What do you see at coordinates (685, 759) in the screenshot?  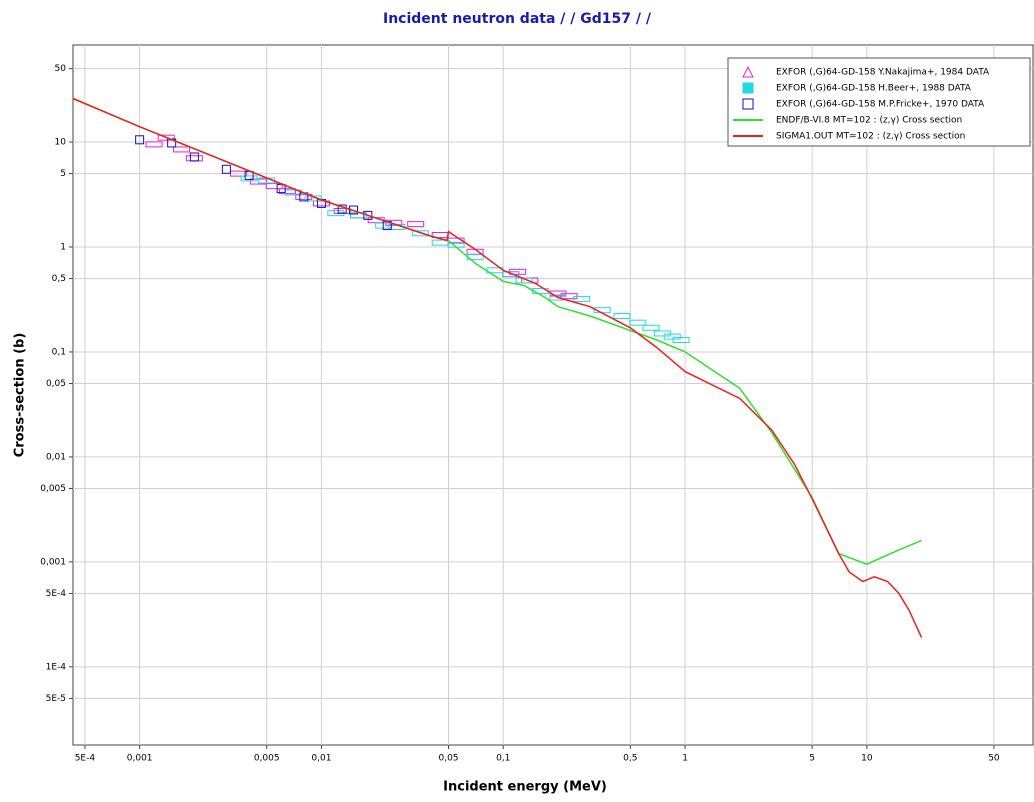 I see `x-tick-label: 1` at bounding box center [685, 759].